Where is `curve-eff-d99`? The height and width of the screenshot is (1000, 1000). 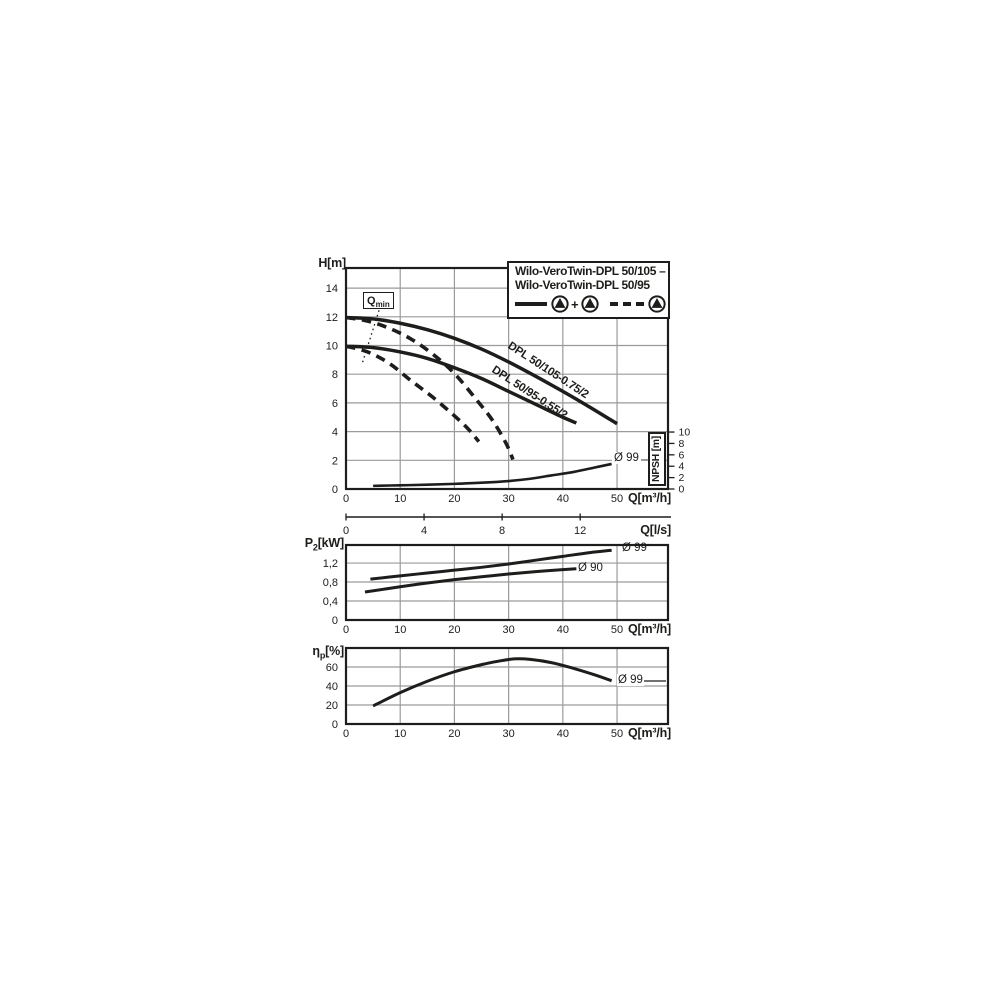
curve-eff-d99 is located at coordinates (492, 682).